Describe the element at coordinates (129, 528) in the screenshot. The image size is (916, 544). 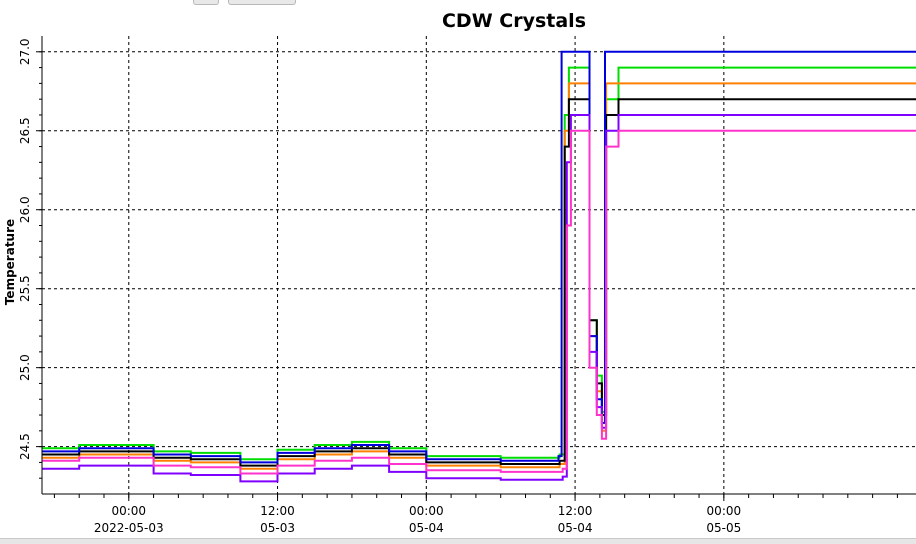
I see `x-tick-label-date: 2022-05-03` at that location.